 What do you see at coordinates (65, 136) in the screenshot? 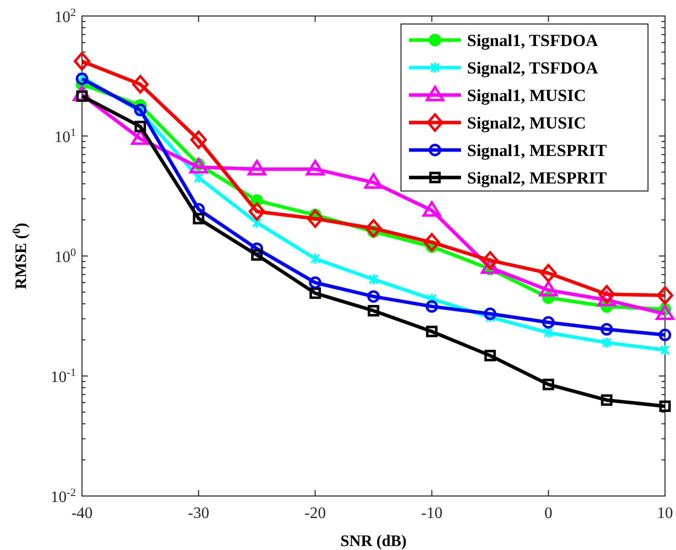
I see `y-tick-label: 10$^{1}$` at bounding box center [65, 136].